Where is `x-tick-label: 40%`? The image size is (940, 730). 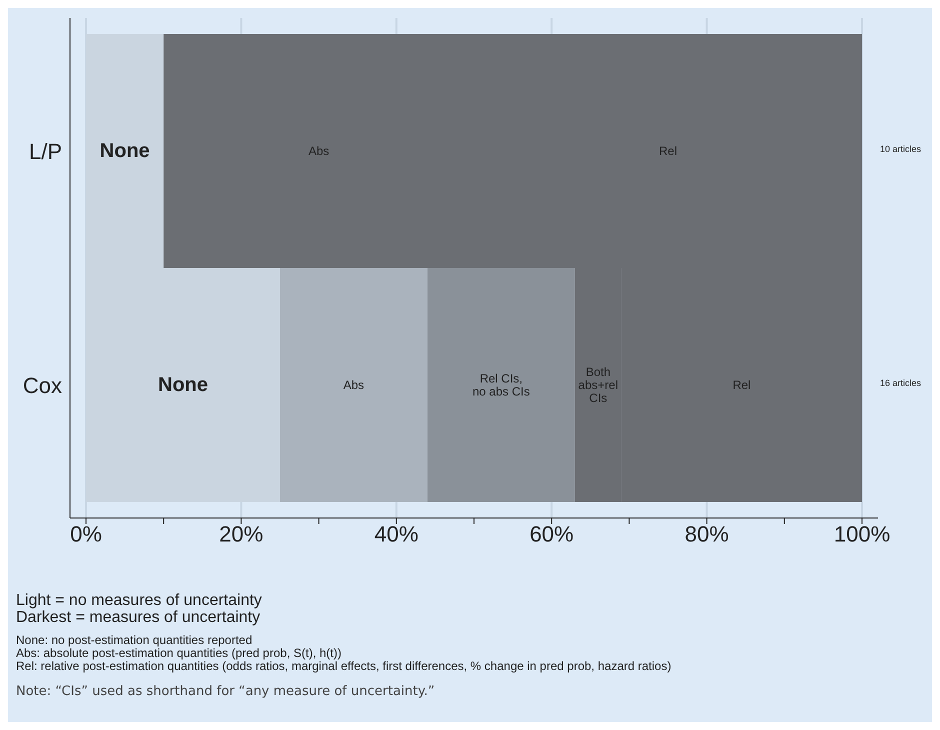 x-tick-label: 40% is located at coordinates (396, 534).